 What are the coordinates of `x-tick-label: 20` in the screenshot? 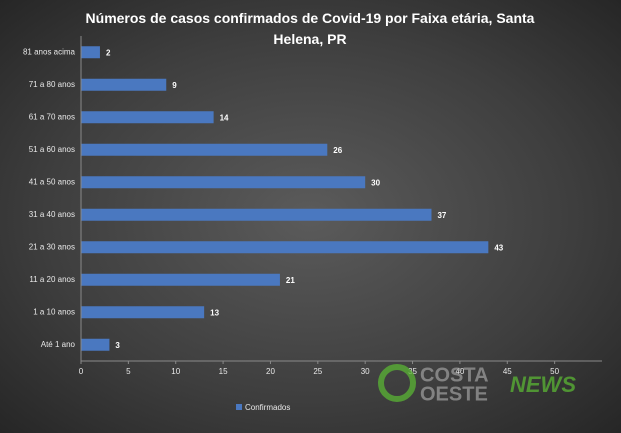 It's located at (270, 371).